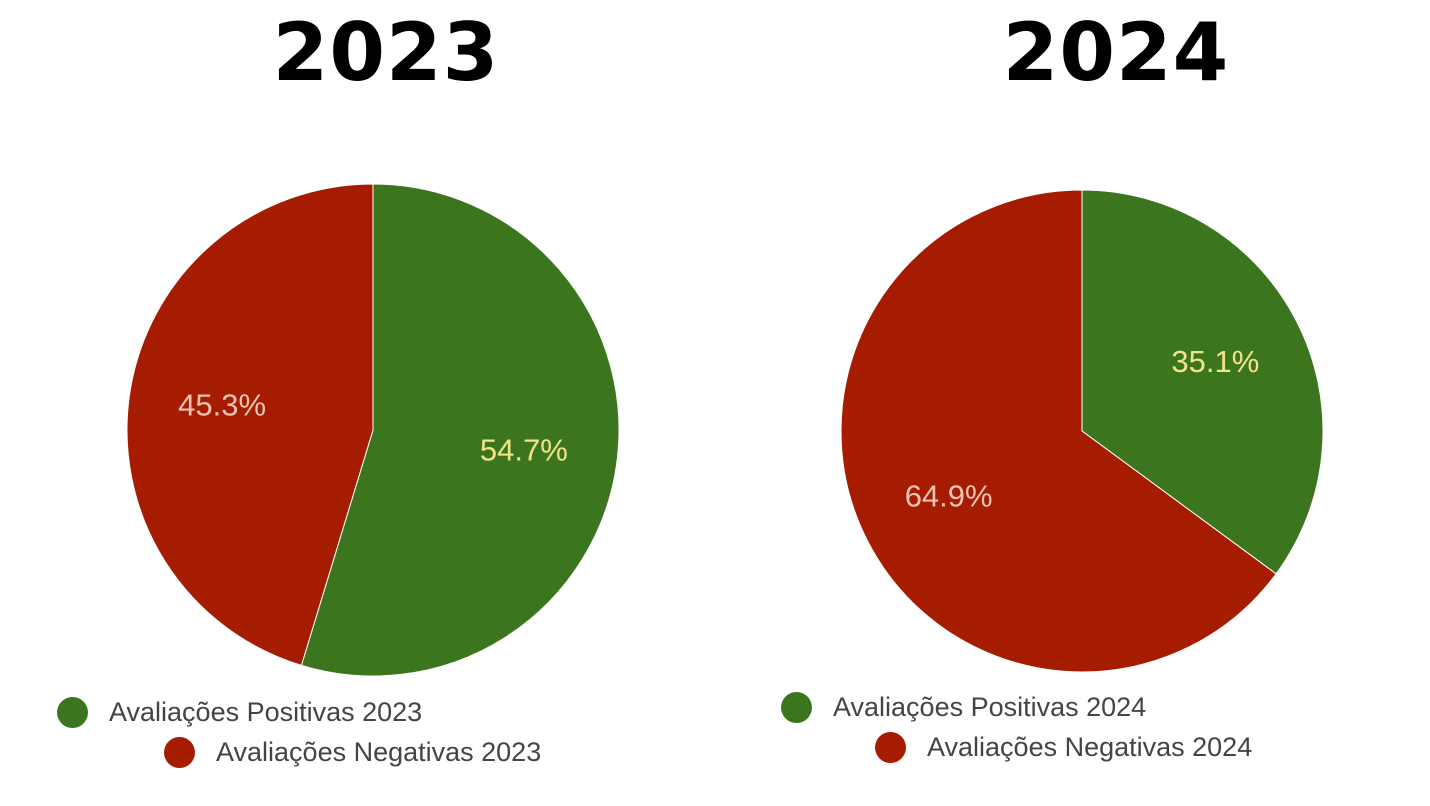 This screenshot has height=806, width=1430. Describe the element at coordinates (250, 424) in the screenshot. I see `pie-slice-2023-negativas` at that location.